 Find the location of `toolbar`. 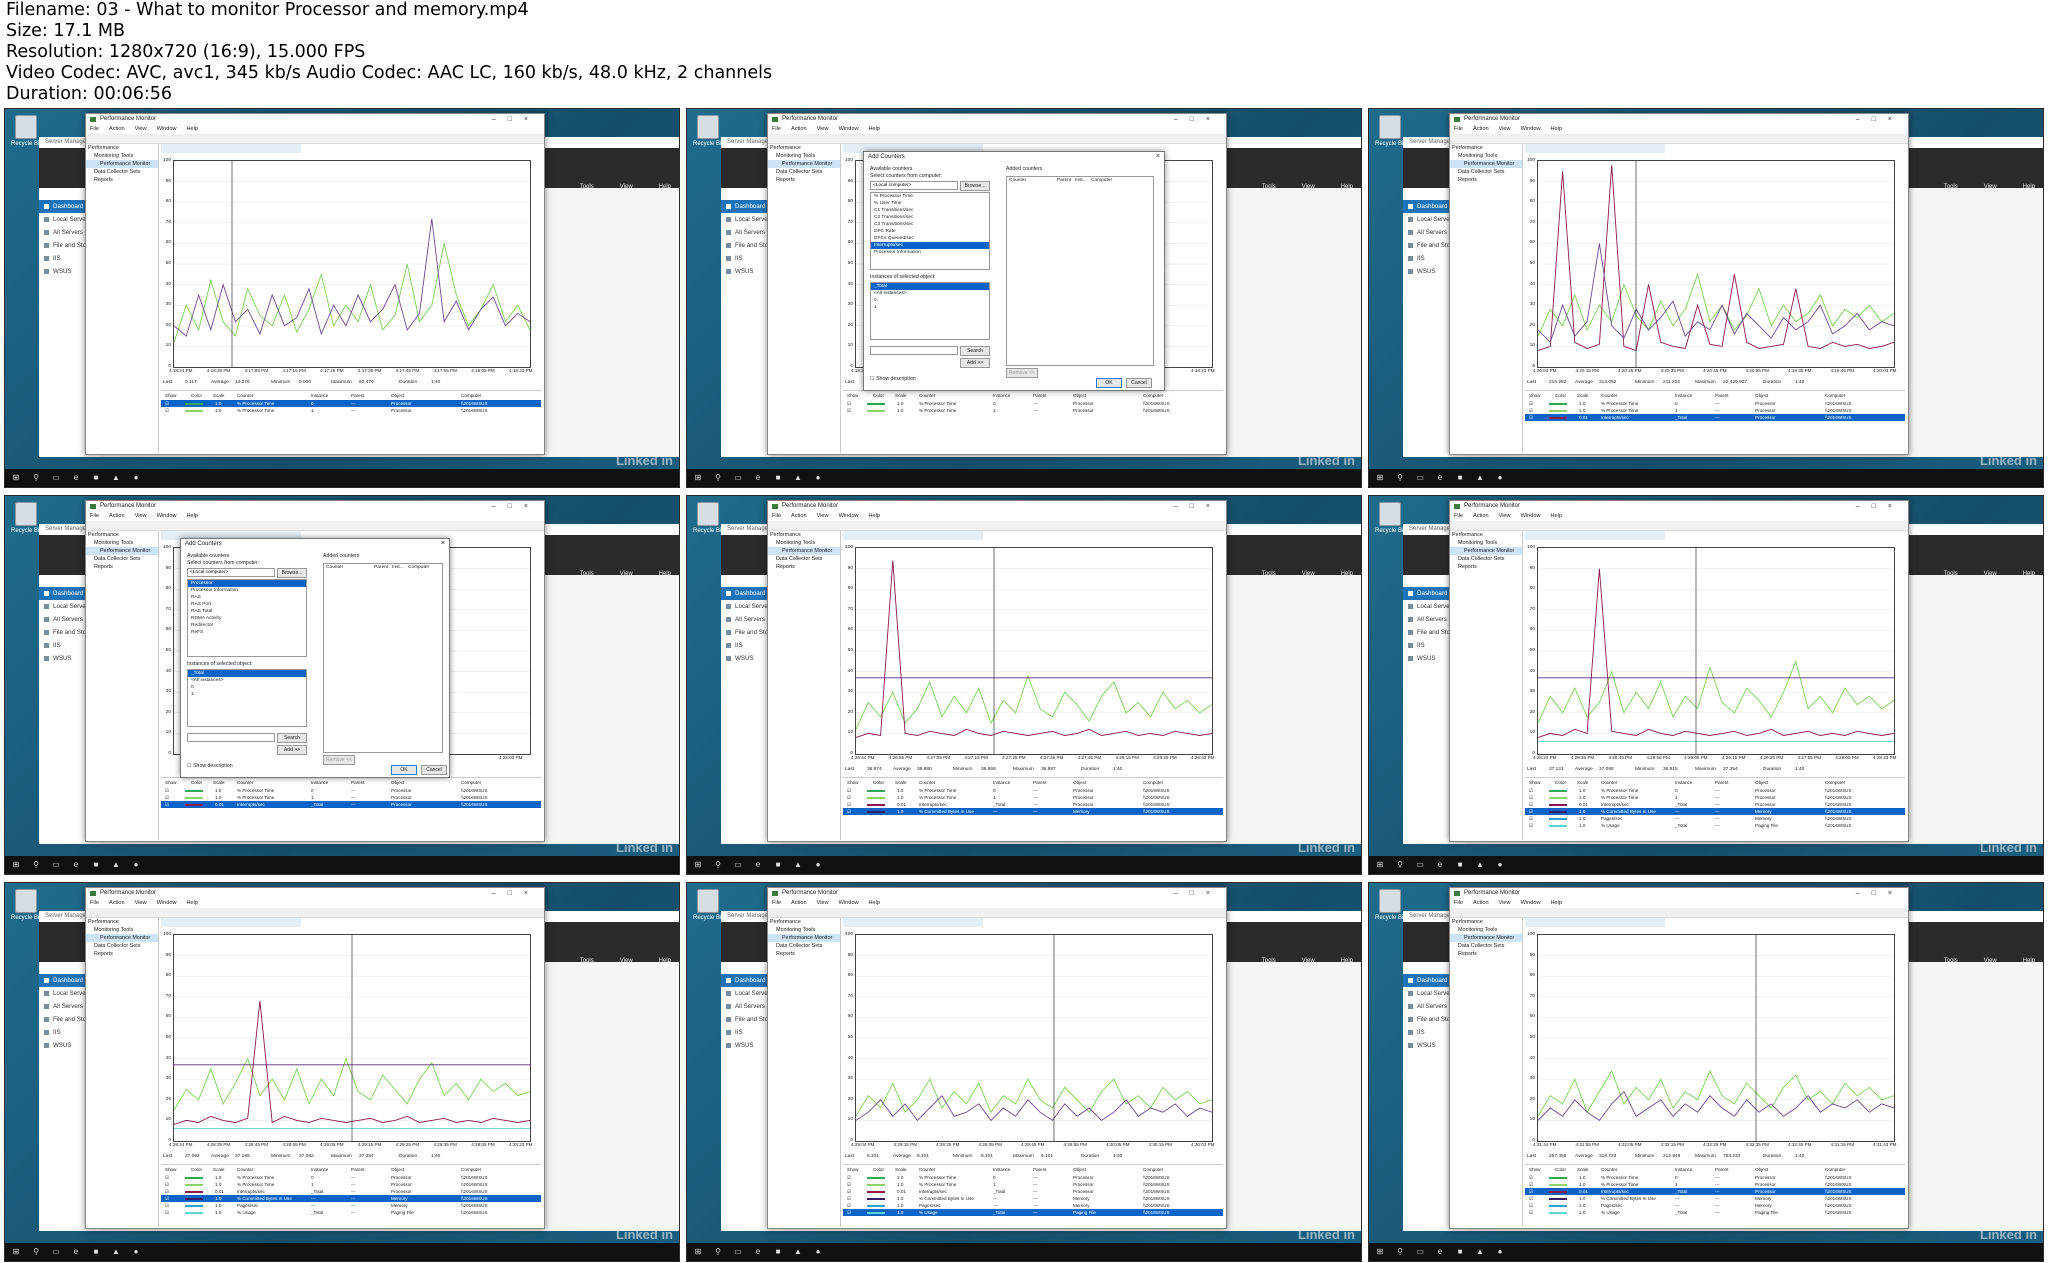

toolbar is located at coordinates (315, 913).